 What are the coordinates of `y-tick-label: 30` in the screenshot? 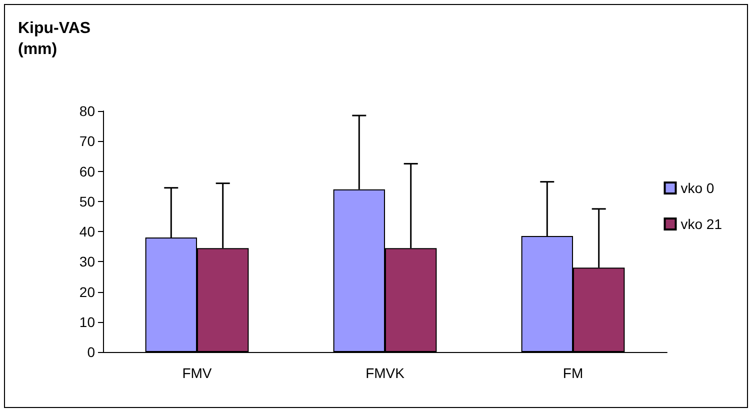 It's located at (87, 262).